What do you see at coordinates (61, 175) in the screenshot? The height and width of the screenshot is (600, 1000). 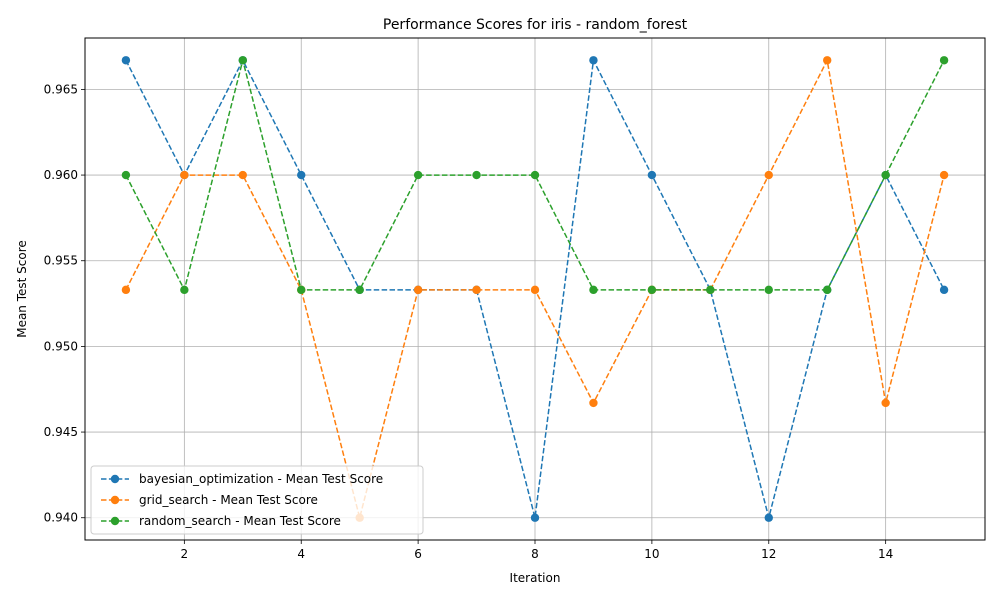 I see `y-tick-label: 0.960` at bounding box center [61, 175].